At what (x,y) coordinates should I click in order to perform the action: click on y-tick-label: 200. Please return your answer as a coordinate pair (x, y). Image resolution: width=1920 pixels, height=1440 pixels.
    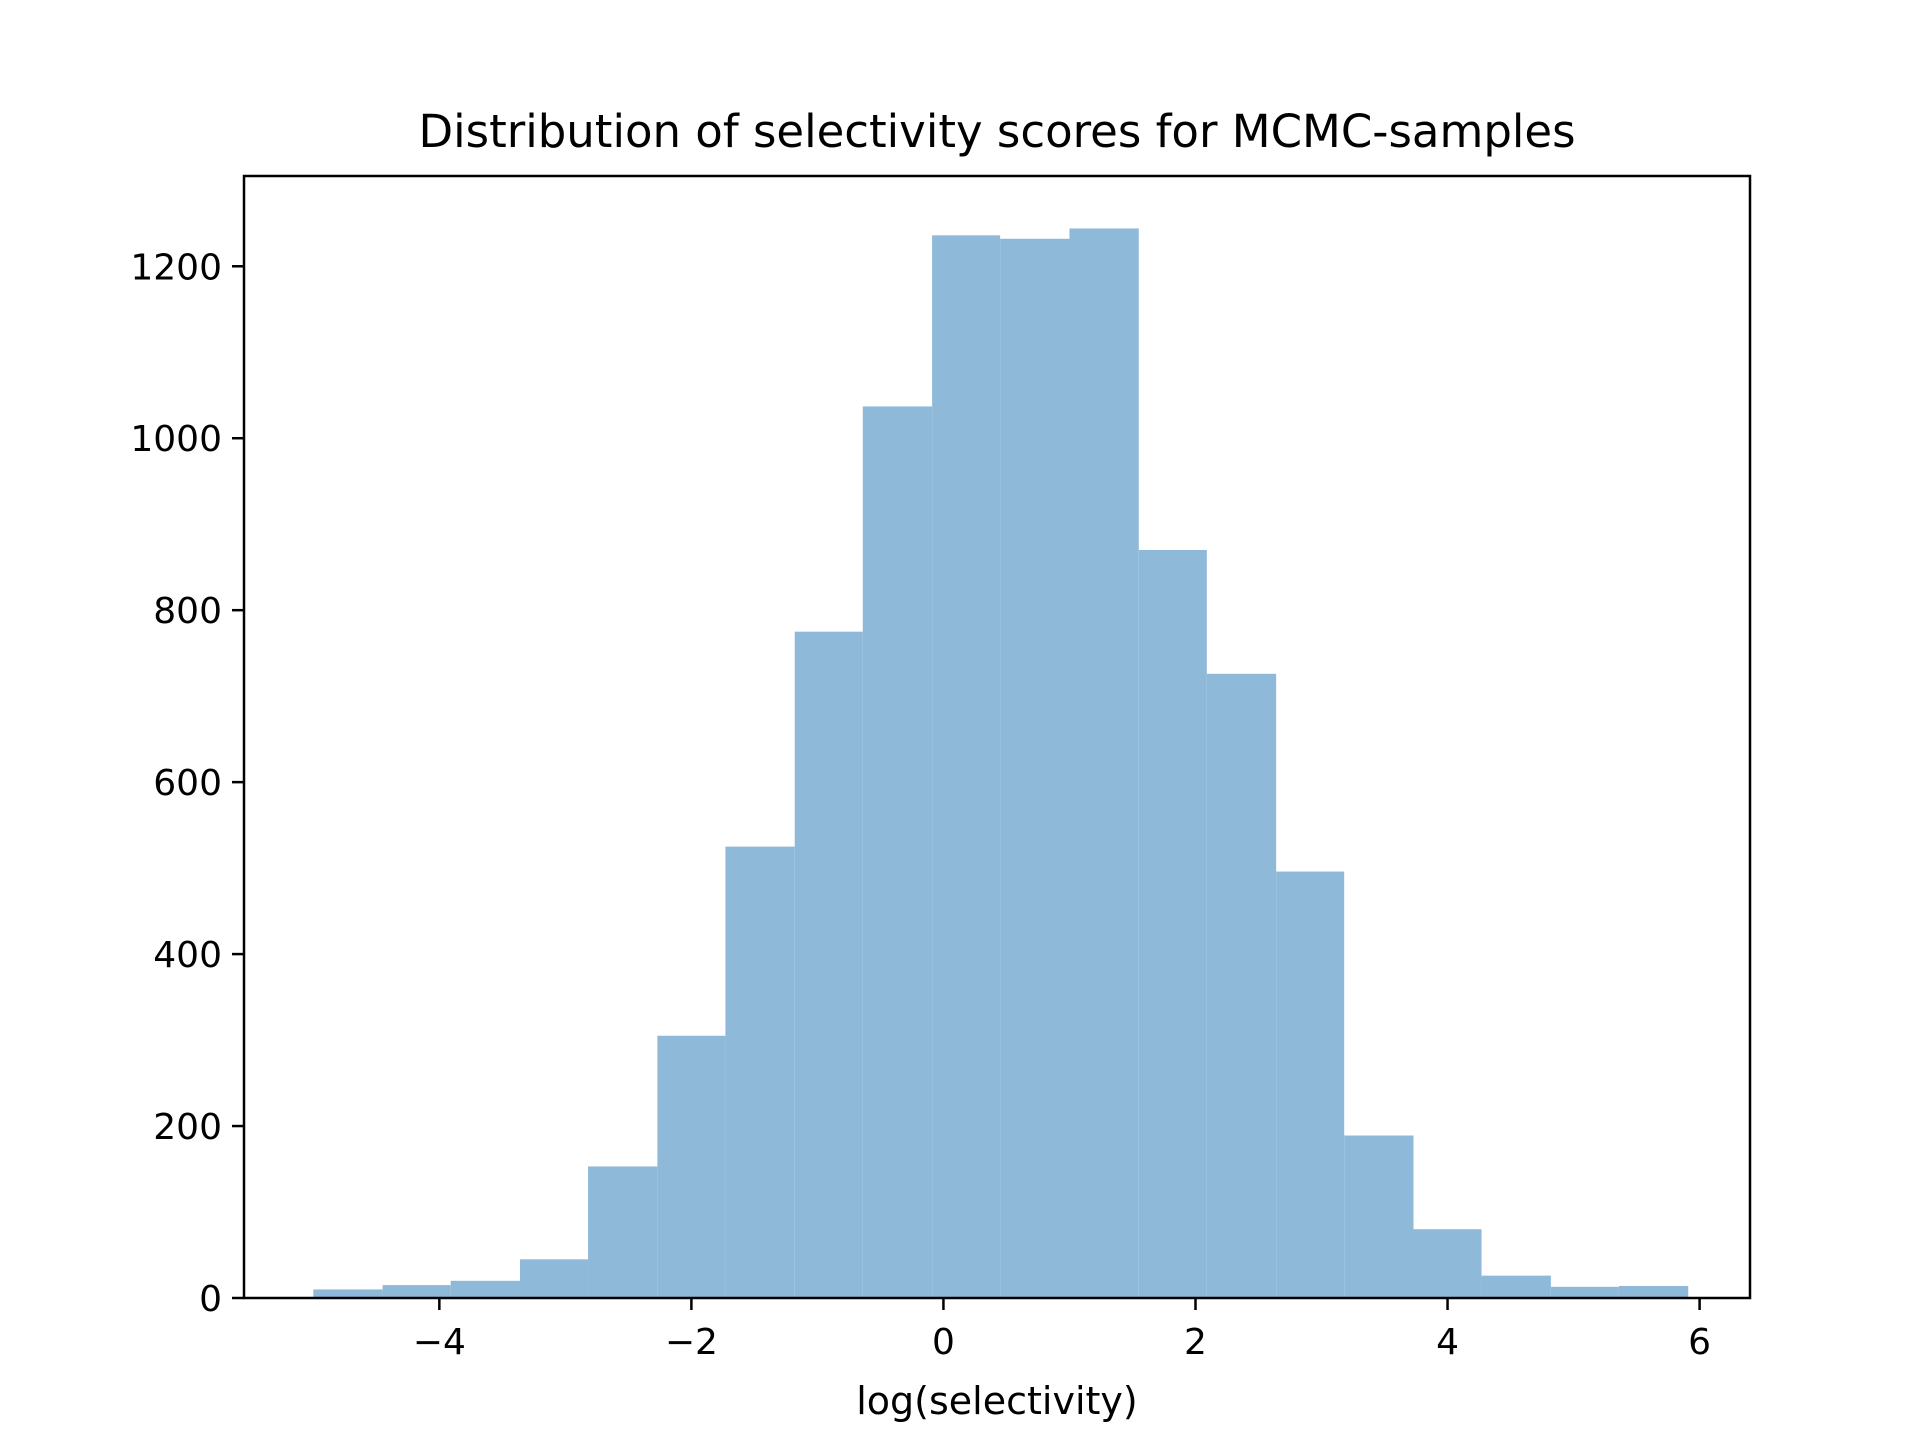
    Looking at the image, I should click on (187, 1127).